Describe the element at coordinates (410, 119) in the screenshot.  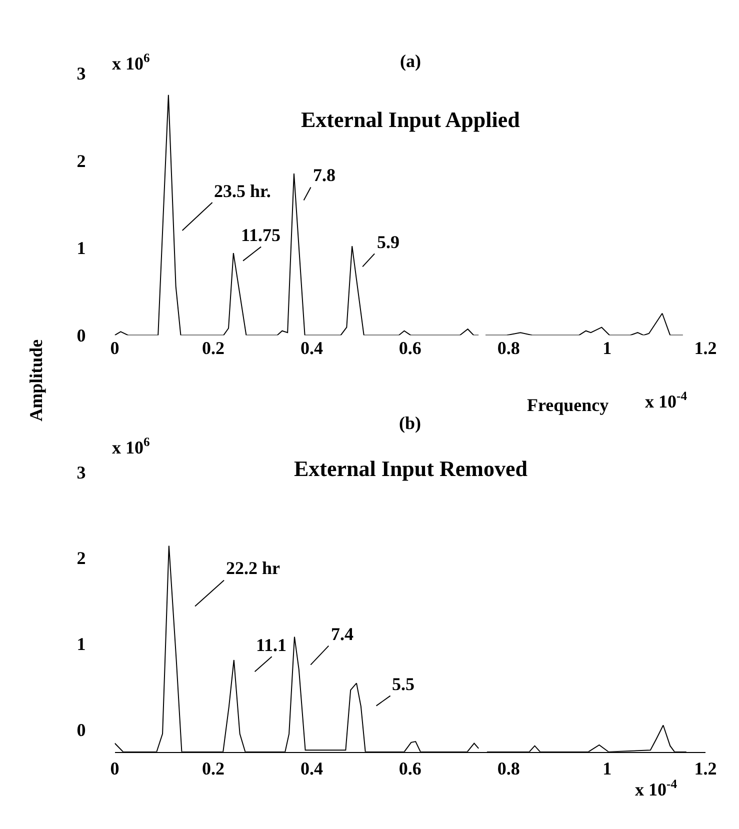
I see `text: External Input Applied` at that location.